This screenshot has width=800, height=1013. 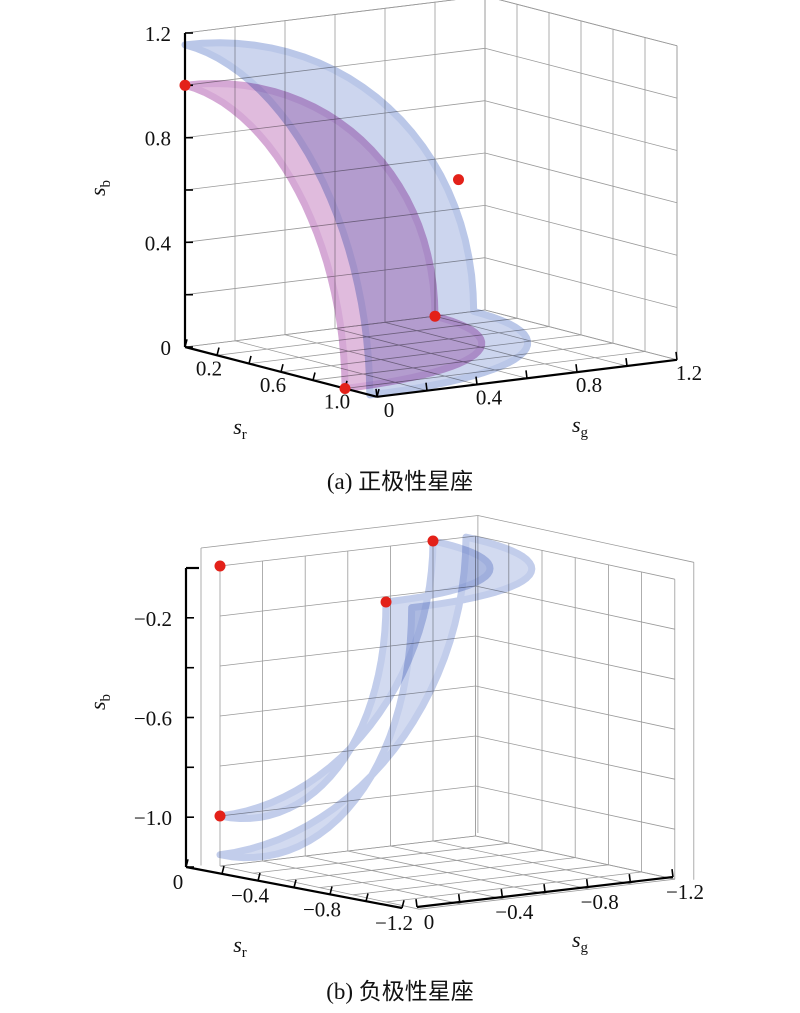 What do you see at coordinates (153, 719) in the screenshot?
I see `tick-label: −0.6` at bounding box center [153, 719].